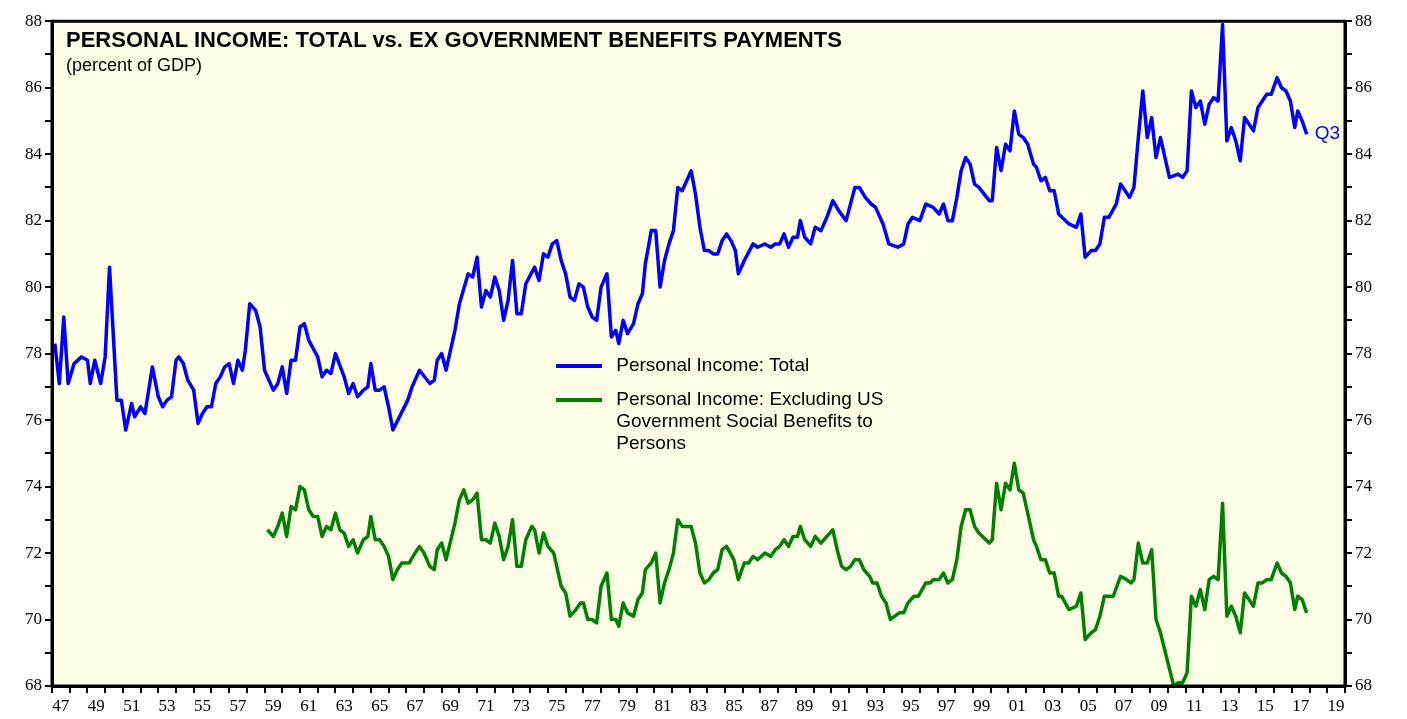 The width and height of the screenshot is (1407, 719). What do you see at coordinates (1363, 20) in the screenshot?
I see `y2-tick-label: 88` at bounding box center [1363, 20].